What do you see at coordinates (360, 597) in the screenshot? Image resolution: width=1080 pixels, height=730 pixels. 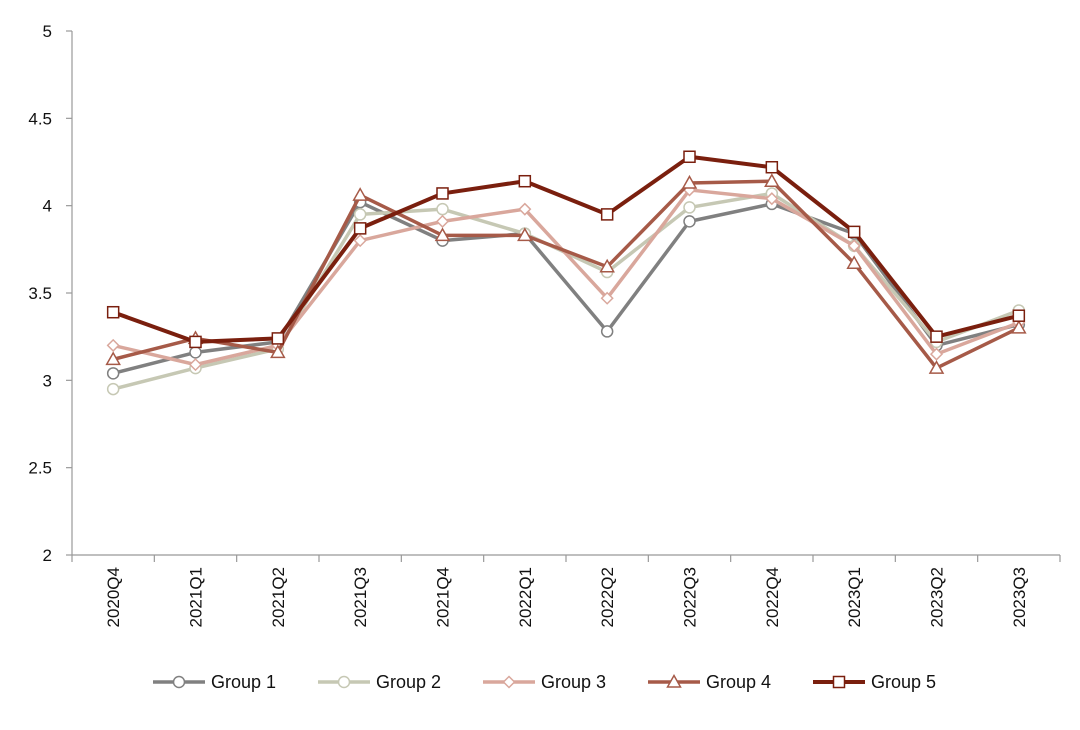 I see `x-tick-label: 2021Q3` at bounding box center [360, 597].